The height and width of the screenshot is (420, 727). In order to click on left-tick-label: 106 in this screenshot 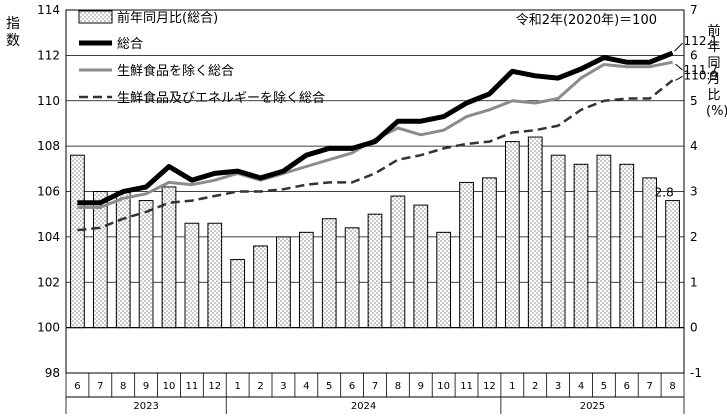, I will do `click(48, 192)`.